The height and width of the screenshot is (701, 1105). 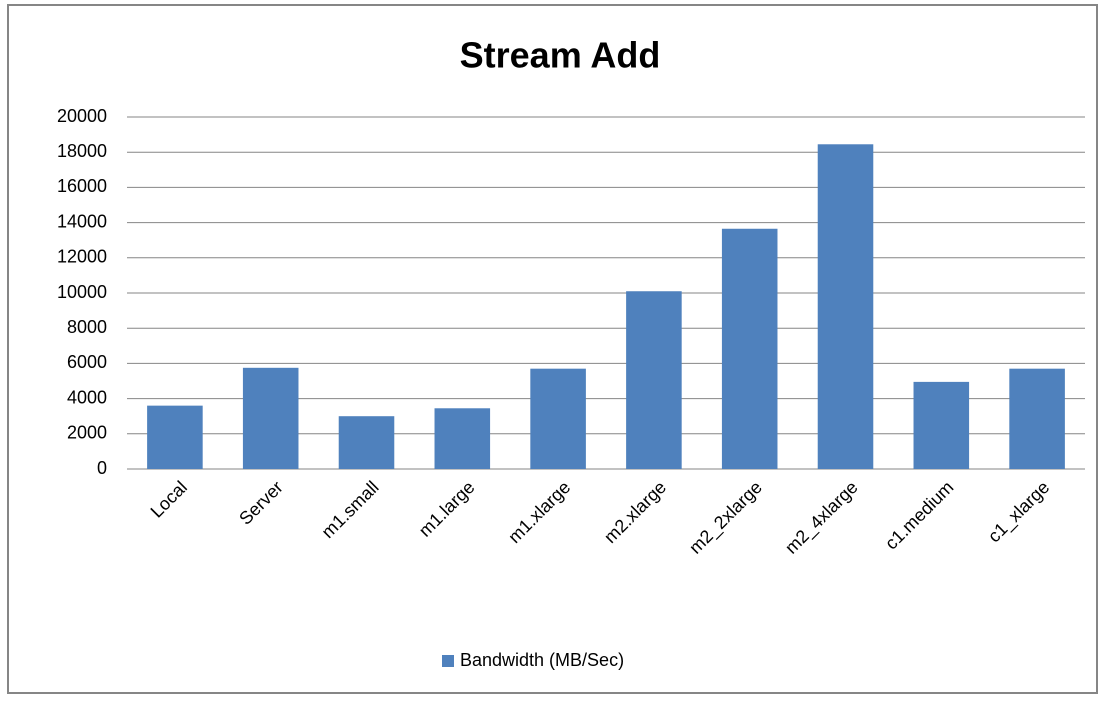 I want to click on y-tick-label: 4000, so click(x=87, y=397).